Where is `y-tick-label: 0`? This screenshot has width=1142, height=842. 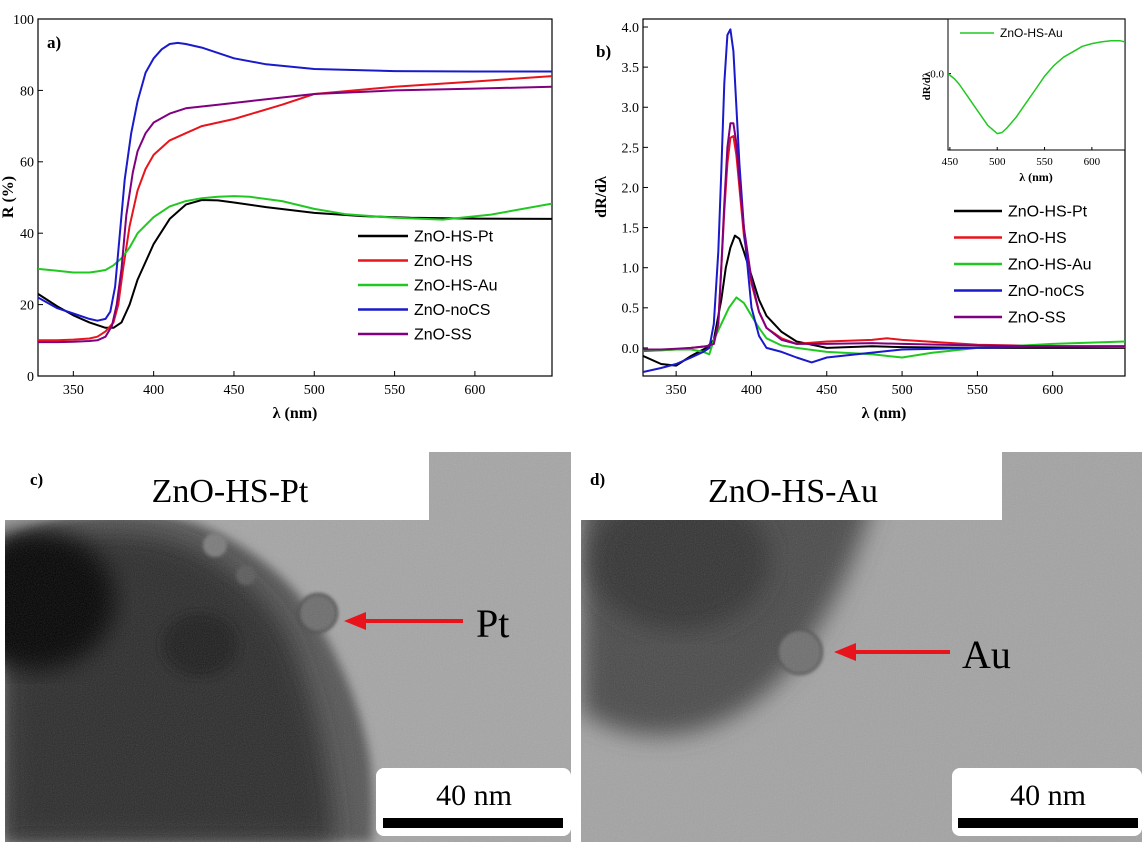
y-tick-label: 0 is located at coordinates (30, 377).